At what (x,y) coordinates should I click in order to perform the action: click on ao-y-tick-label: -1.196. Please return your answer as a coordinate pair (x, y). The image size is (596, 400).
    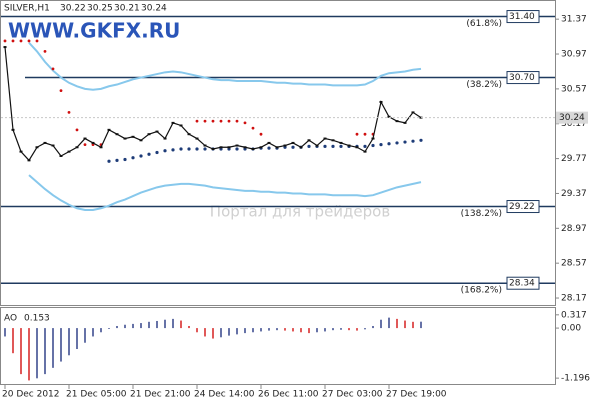
    Looking at the image, I should click on (575, 379).